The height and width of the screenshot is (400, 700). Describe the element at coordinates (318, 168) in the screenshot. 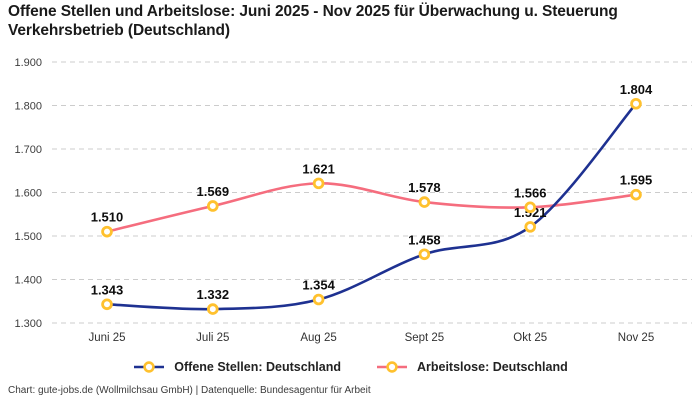

I see `data-point-label: 1.621` at that location.